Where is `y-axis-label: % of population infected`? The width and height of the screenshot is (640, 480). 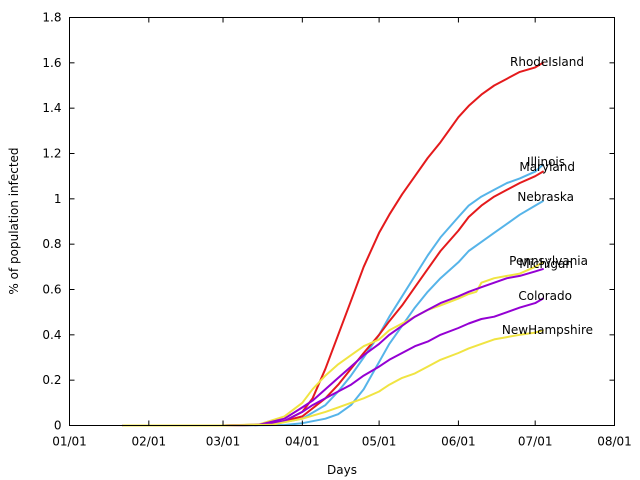
y-axis-label: % of population infected is located at coordinates (14, 220).